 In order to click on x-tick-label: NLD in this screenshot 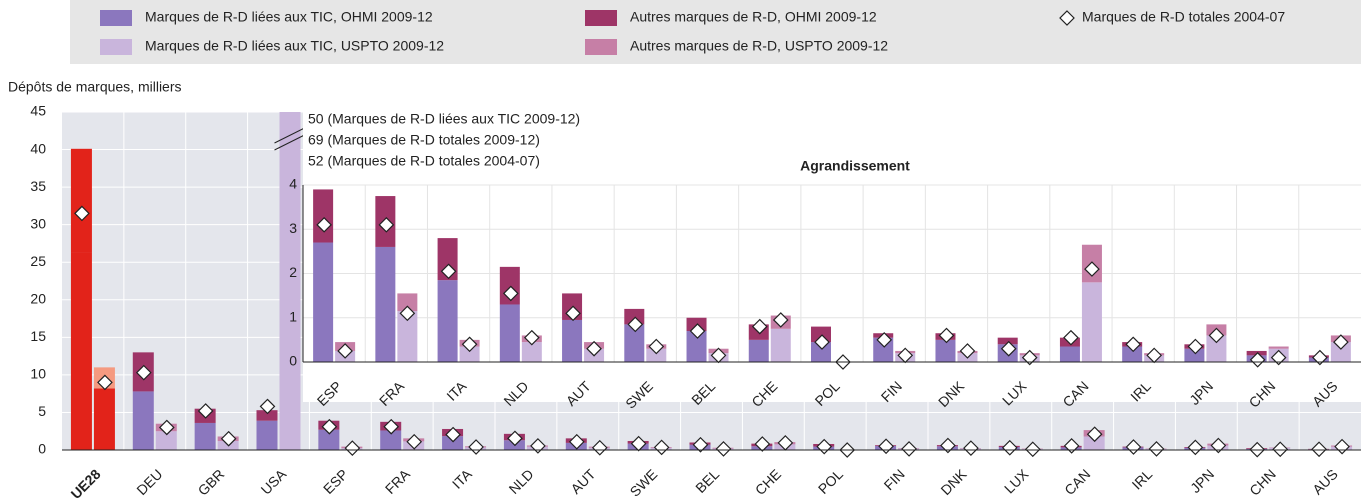, I will do `click(521, 481)`.